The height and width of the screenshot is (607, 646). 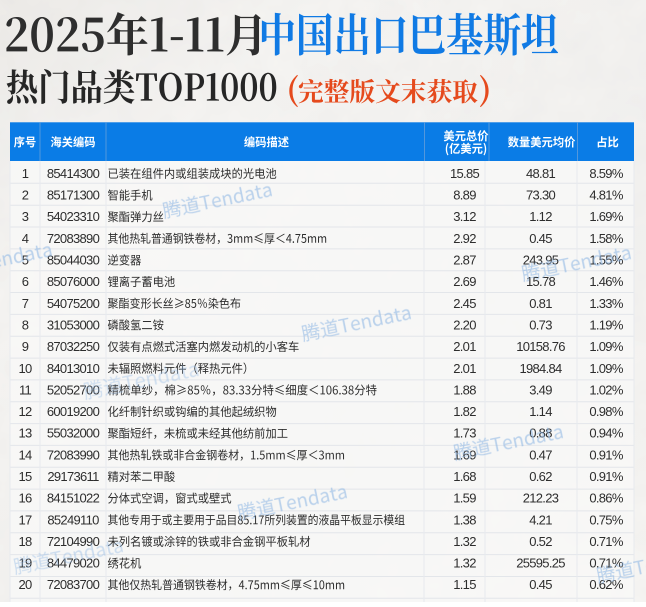 I want to click on svg-text: 212.23, so click(x=541, y=498).